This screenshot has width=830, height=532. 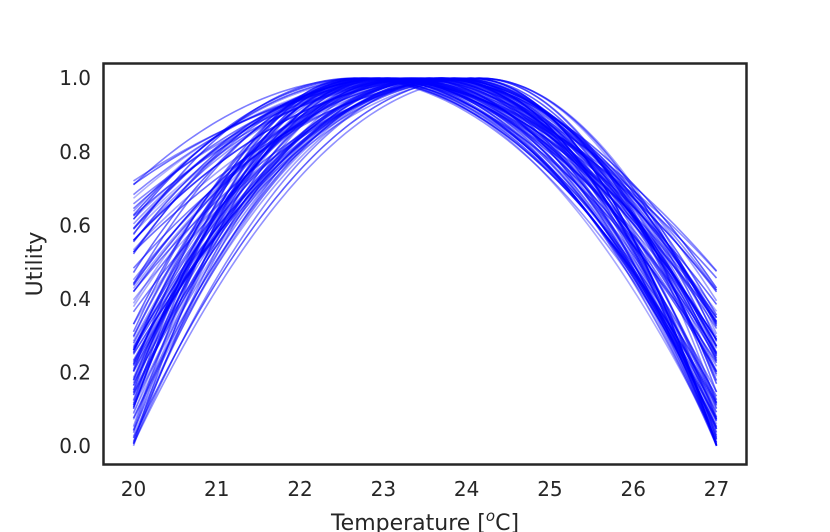 I want to click on x-tick-label: 26, so click(x=632, y=489).